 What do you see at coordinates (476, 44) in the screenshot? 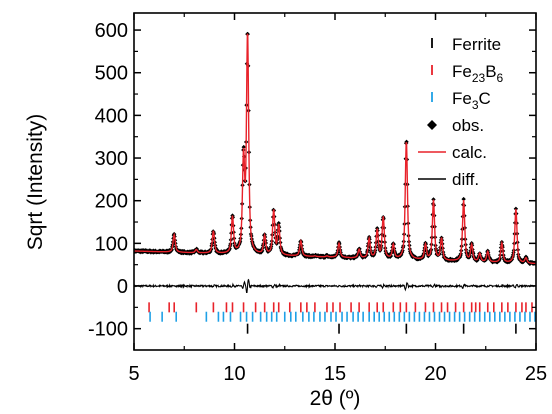
I see `legend-label-ferrite: Ferrite` at bounding box center [476, 44].